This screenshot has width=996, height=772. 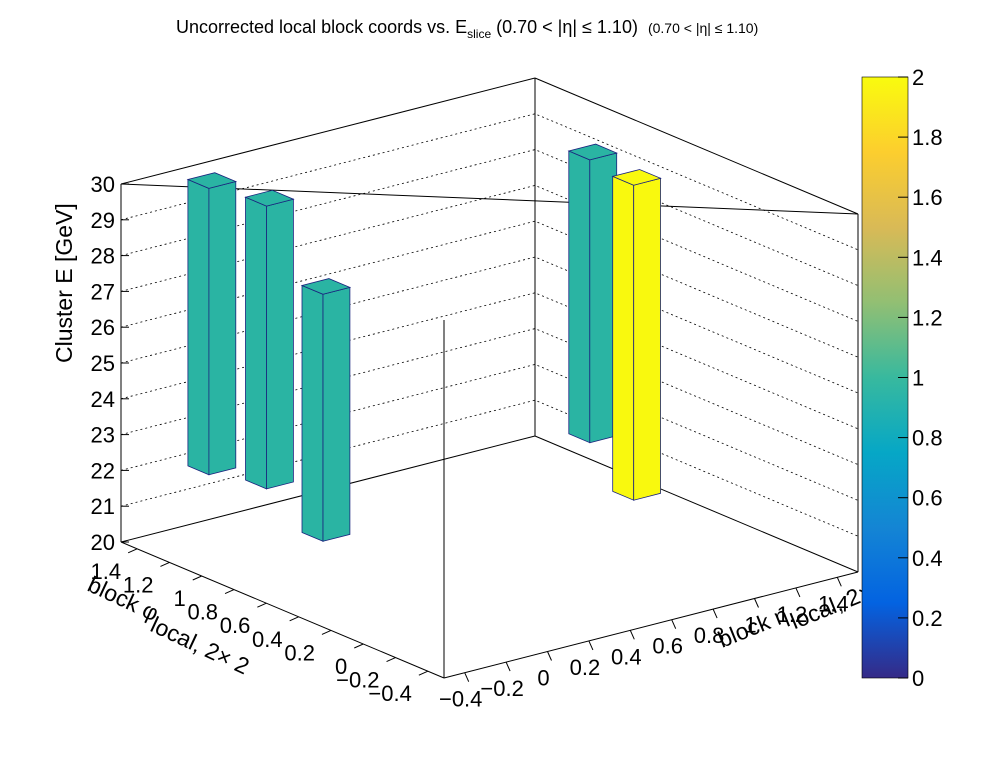 What do you see at coordinates (927, 618) in the screenshot?
I see `colorbar-tick-label: 0.2` at bounding box center [927, 618].